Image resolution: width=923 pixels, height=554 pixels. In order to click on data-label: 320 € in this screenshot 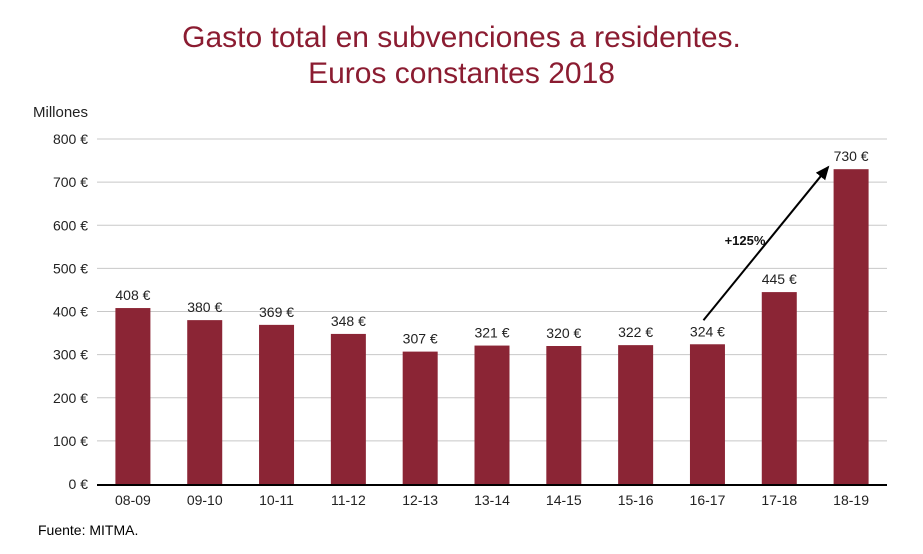, I will do `click(563, 333)`.